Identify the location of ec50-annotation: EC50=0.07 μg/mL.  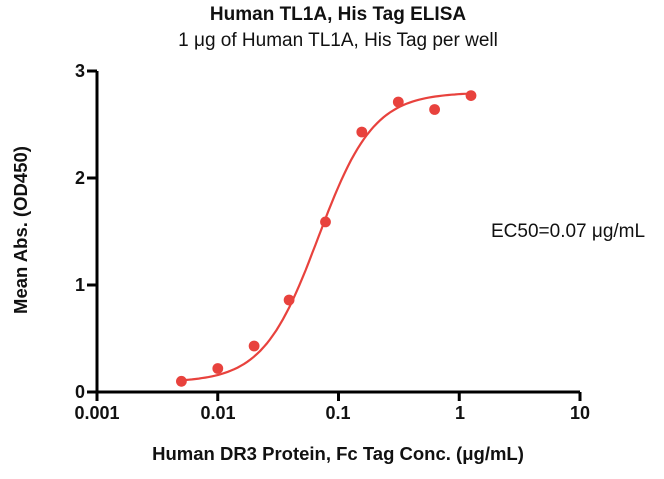
(568, 231).